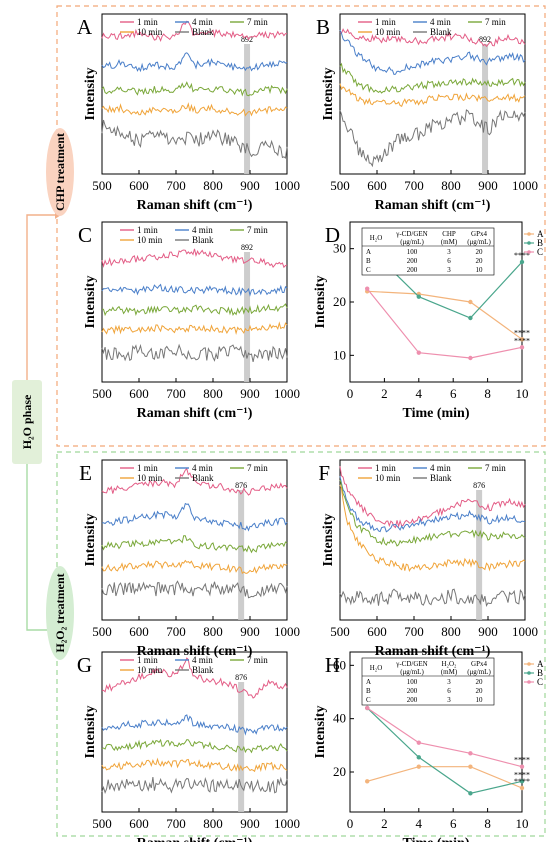  I want to click on legend-marker-b, so click(529, 673).